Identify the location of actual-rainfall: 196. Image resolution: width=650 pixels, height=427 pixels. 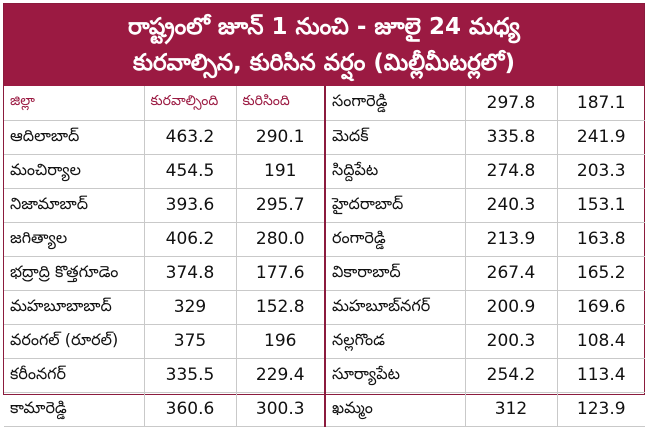
(279, 341).